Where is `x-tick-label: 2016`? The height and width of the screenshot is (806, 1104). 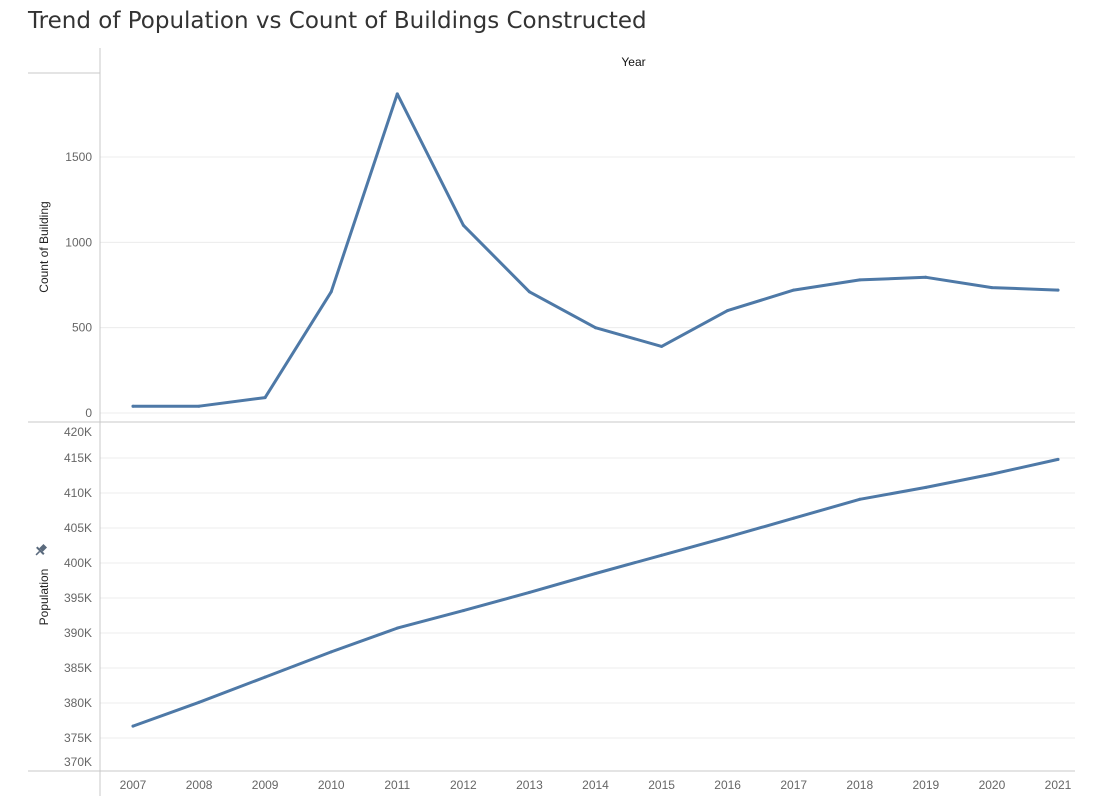 x-tick-label: 2016 is located at coordinates (727, 785).